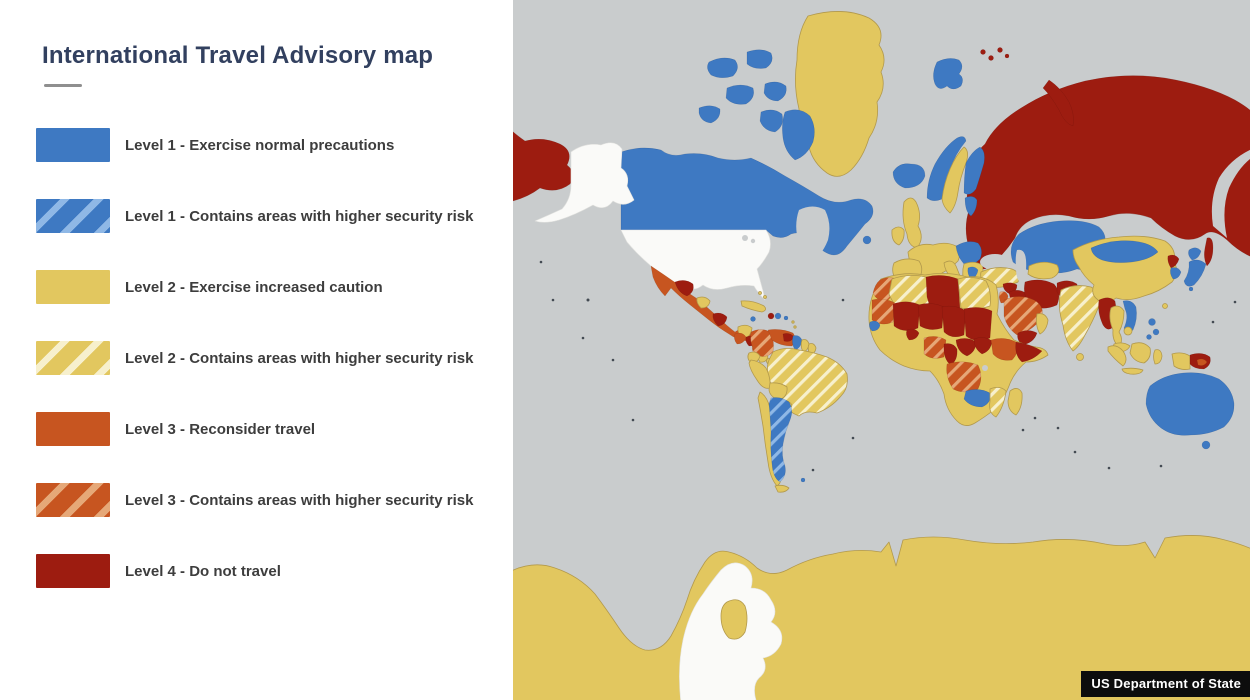 Image resolution: width=1250 pixels, height=700 pixels. Describe the element at coordinates (778, 391) in the screenshot. I see `region-bolivia` at that location.